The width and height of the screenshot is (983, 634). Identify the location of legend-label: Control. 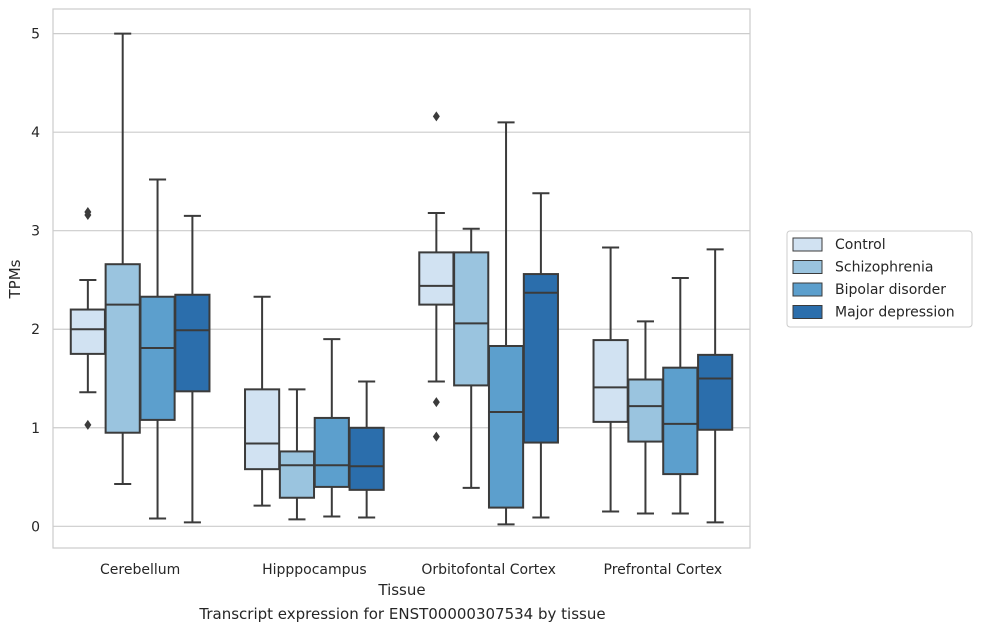
(860, 245).